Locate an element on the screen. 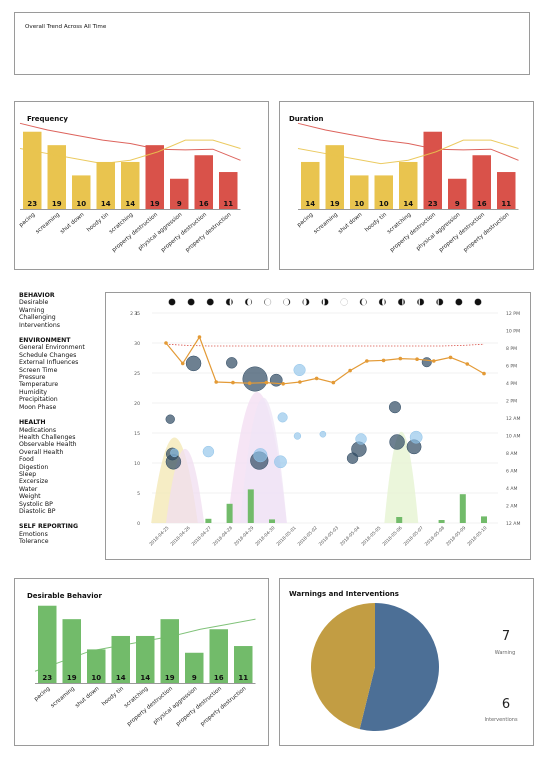 The height and width of the screenshot is (764, 544). sidebar-item: Tolerance is located at coordinates (34, 542).